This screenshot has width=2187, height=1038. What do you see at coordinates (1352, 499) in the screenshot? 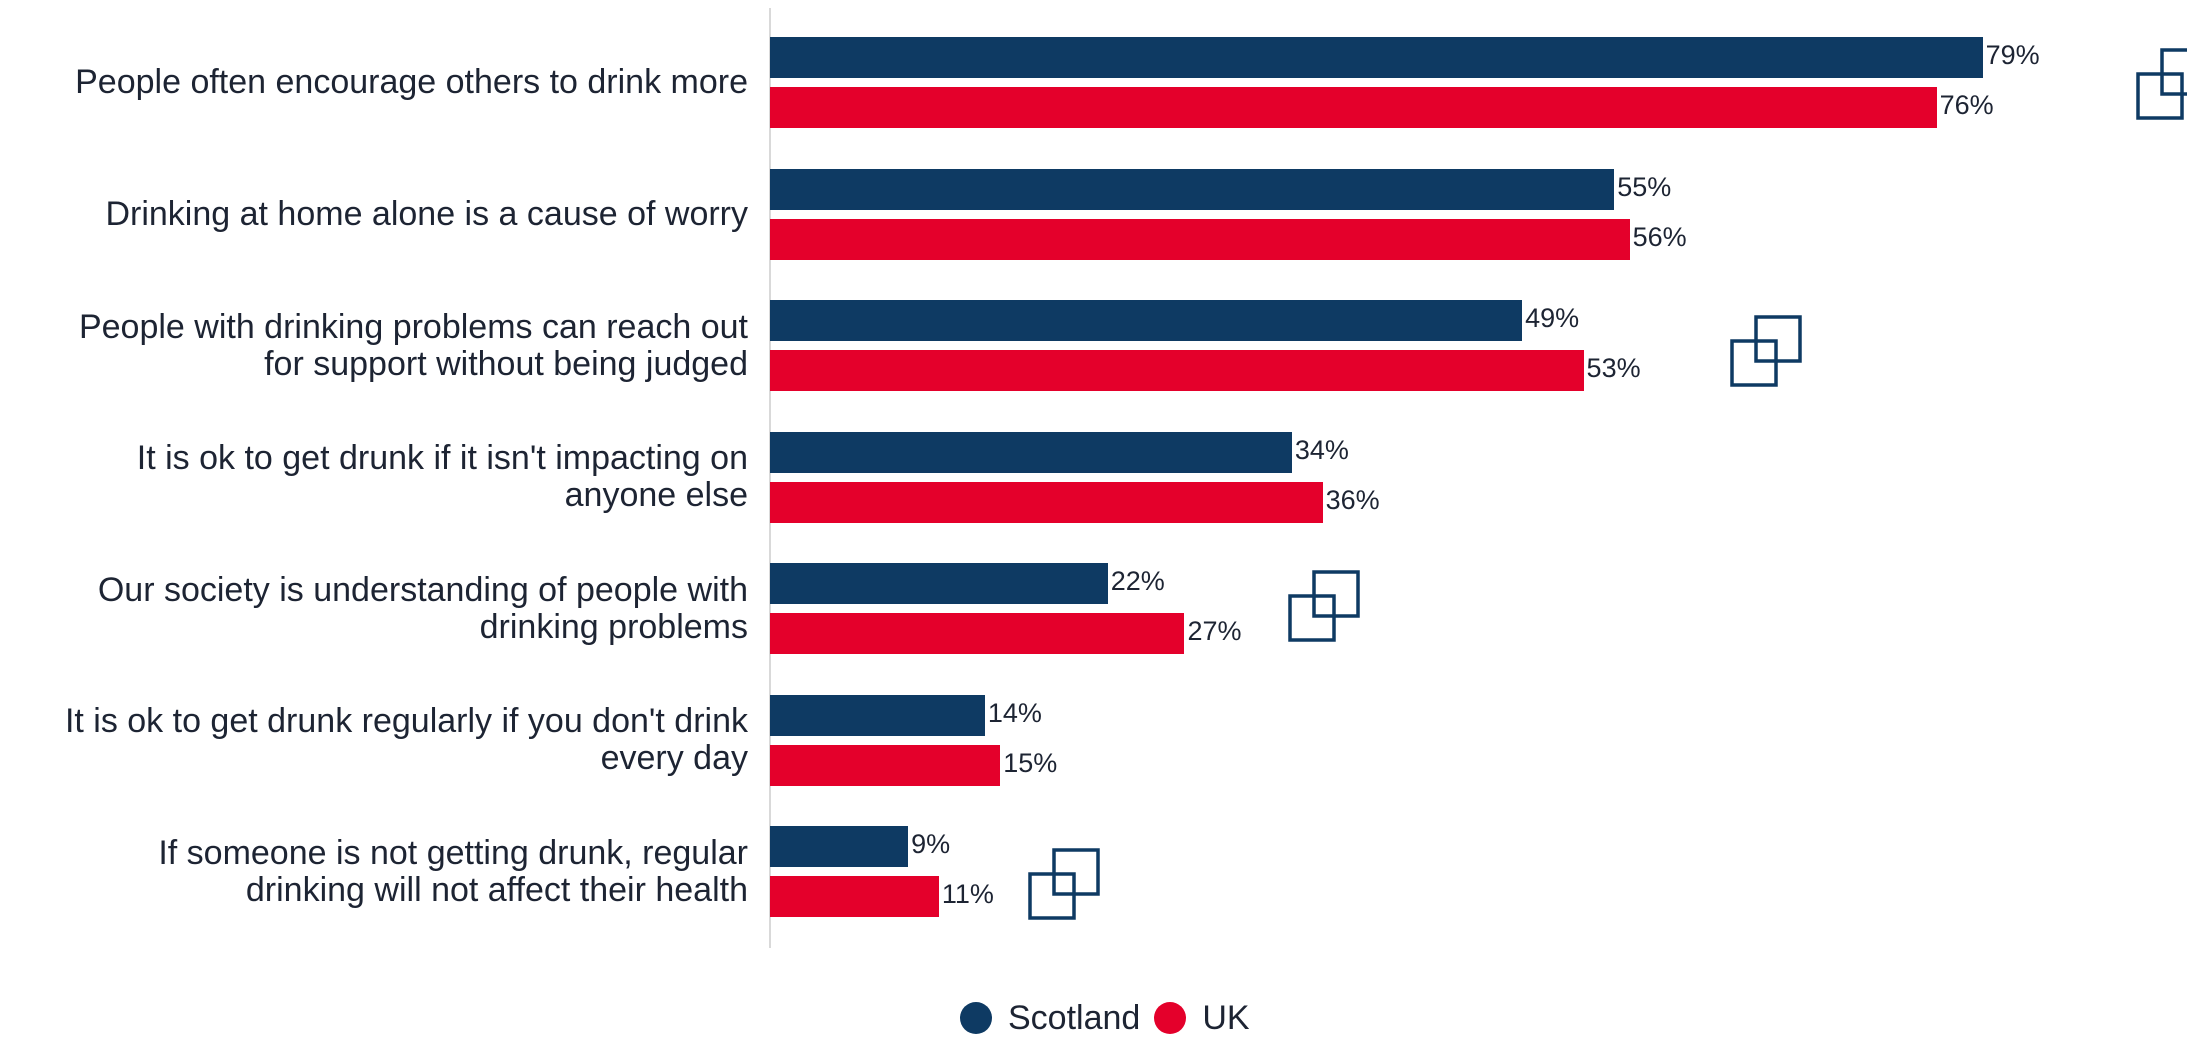
I see `data-label: 36%` at bounding box center [1352, 499].